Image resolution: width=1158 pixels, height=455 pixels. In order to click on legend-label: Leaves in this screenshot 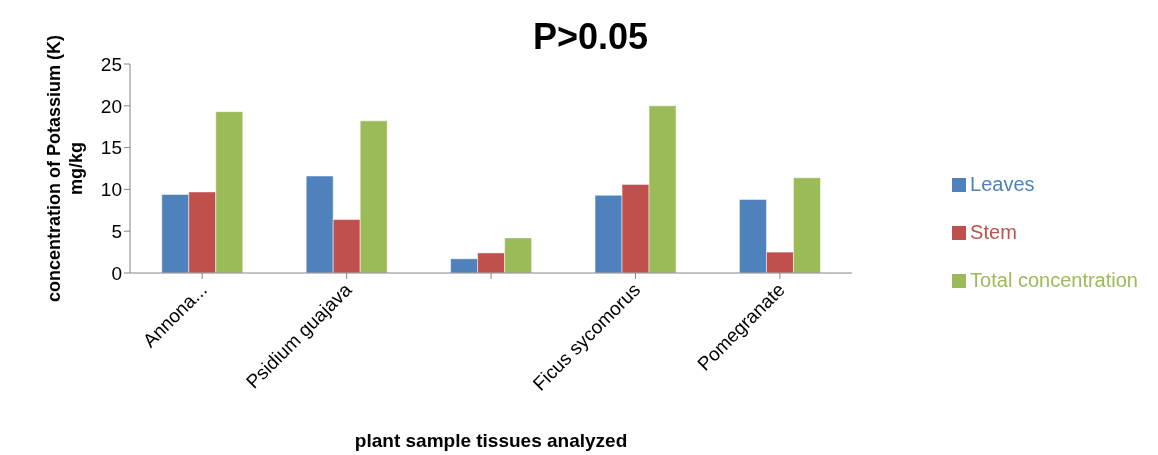, I will do `click(1002, 183)`.